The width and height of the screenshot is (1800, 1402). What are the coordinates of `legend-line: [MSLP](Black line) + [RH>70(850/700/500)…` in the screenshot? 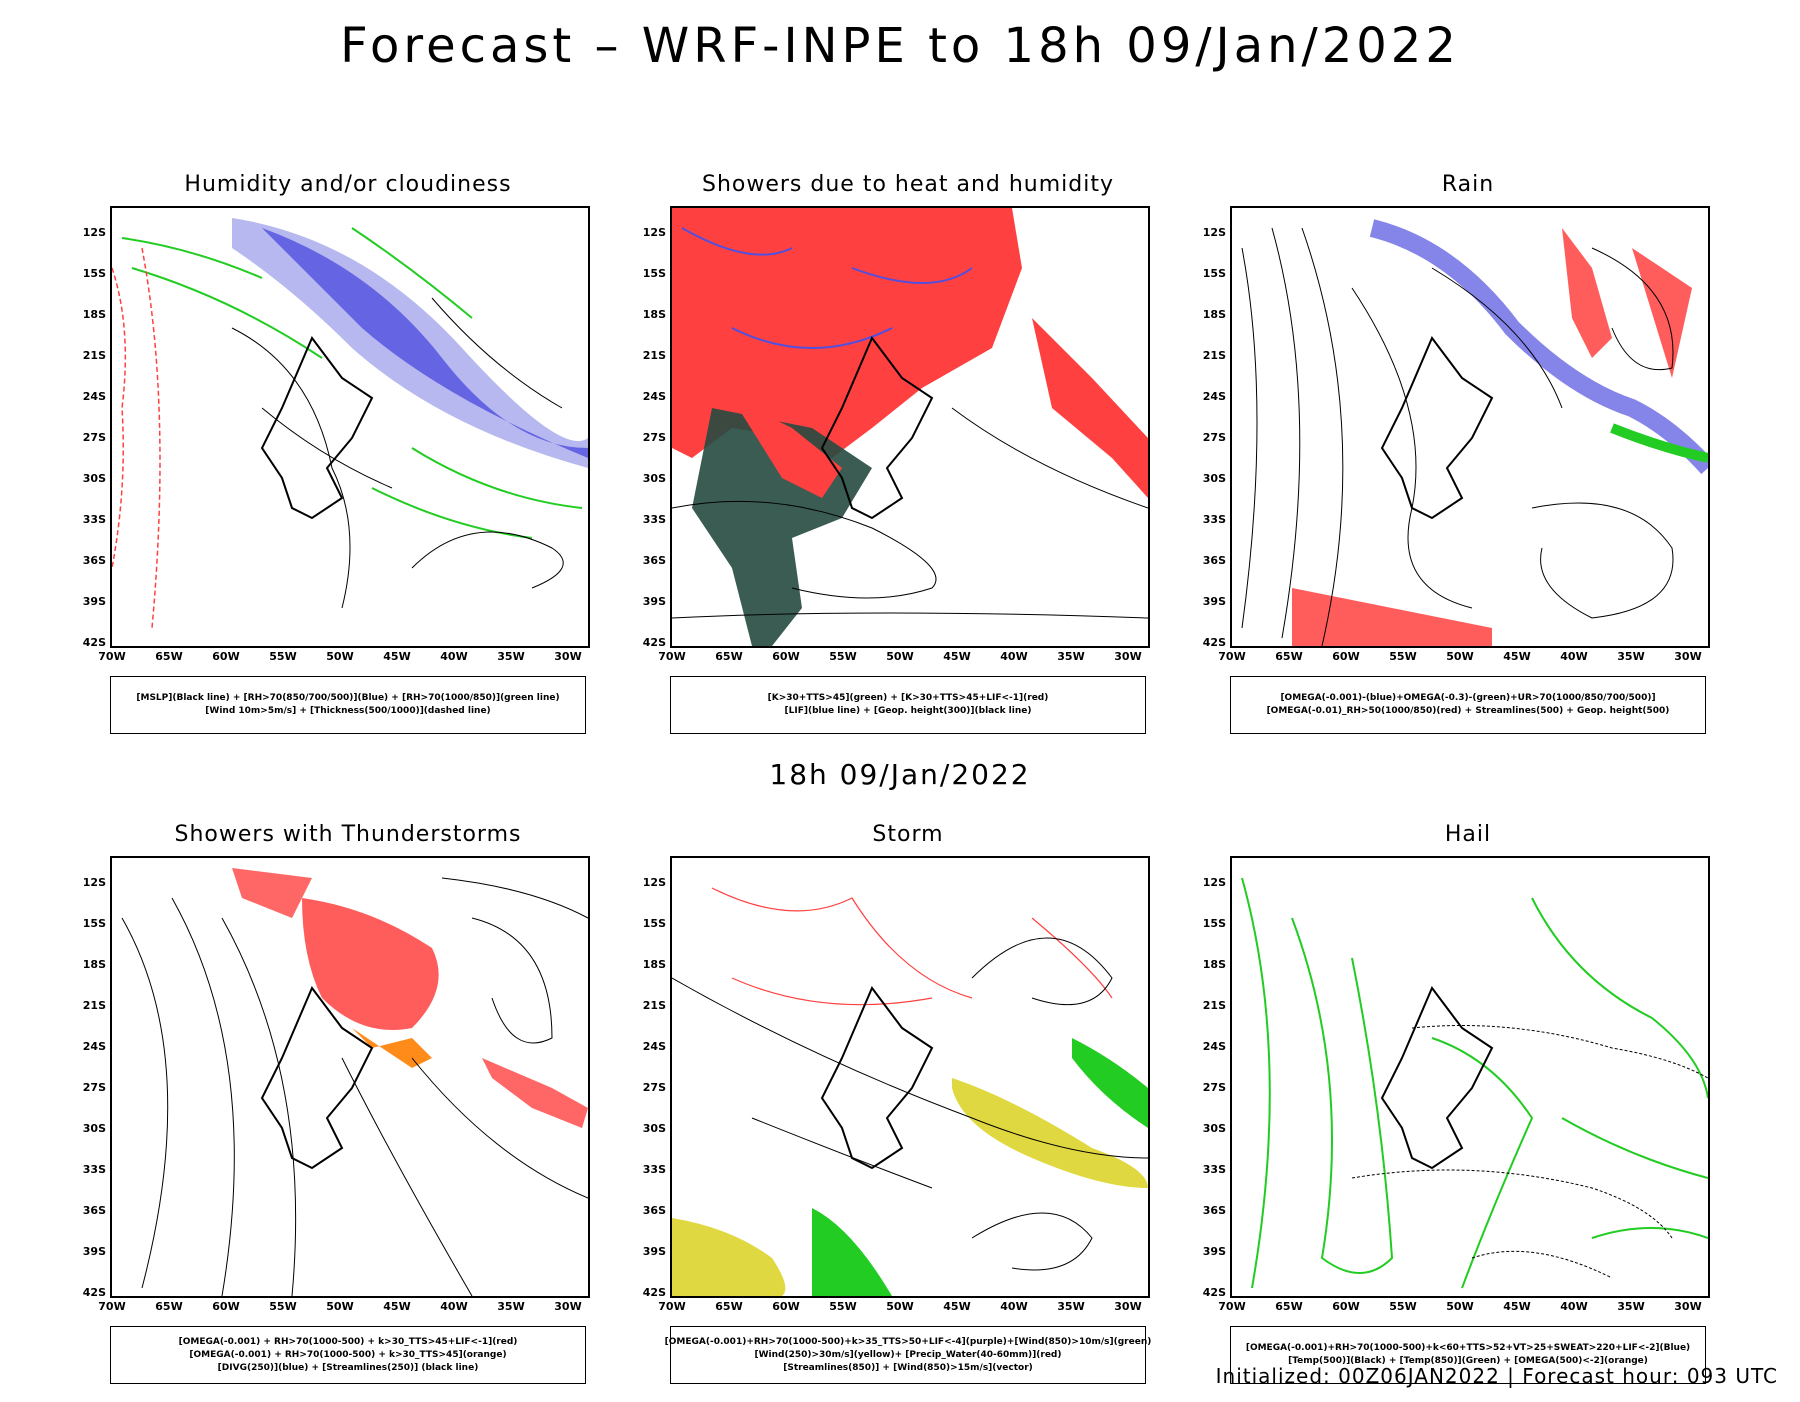 It's located at (348, 698).